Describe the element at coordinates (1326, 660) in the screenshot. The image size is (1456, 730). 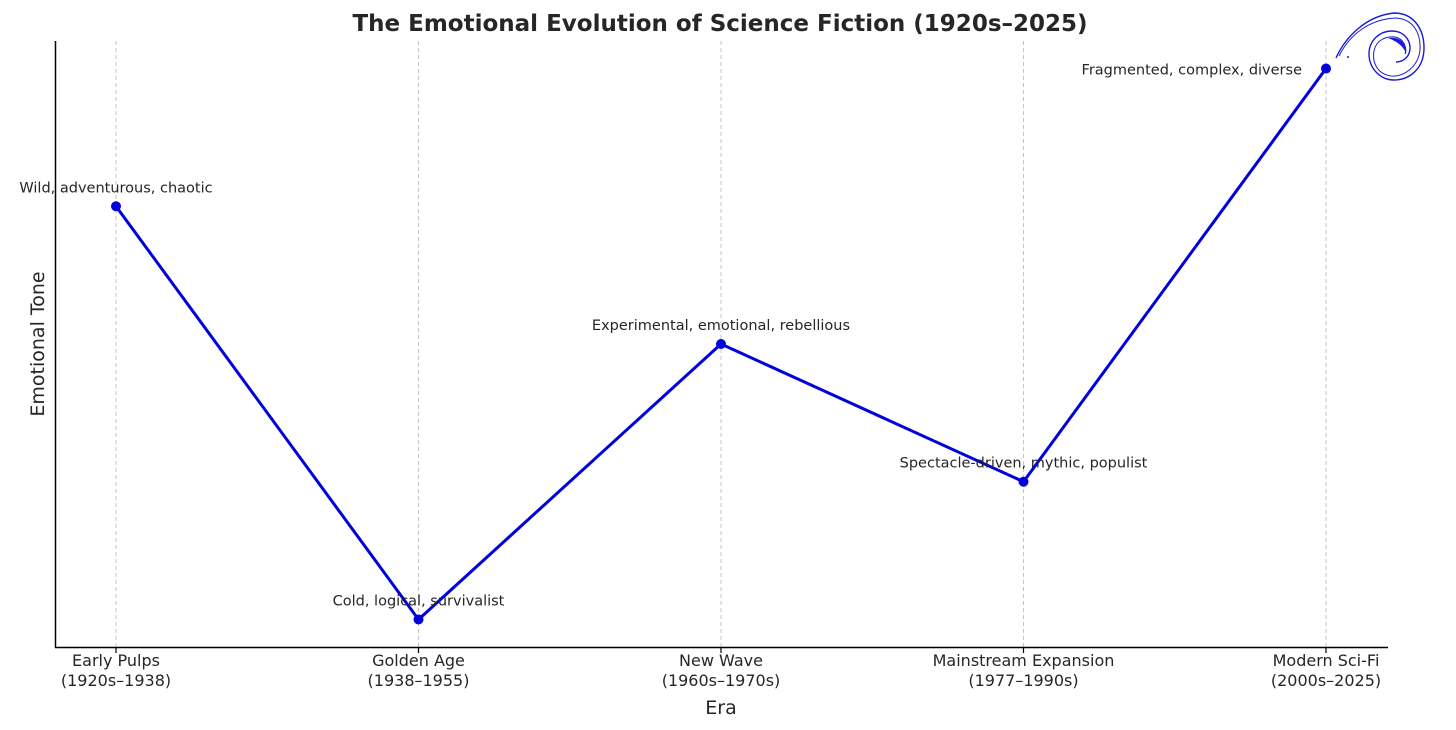
I see `x-tick-label-line: Modern Sci-Fi` at that location.